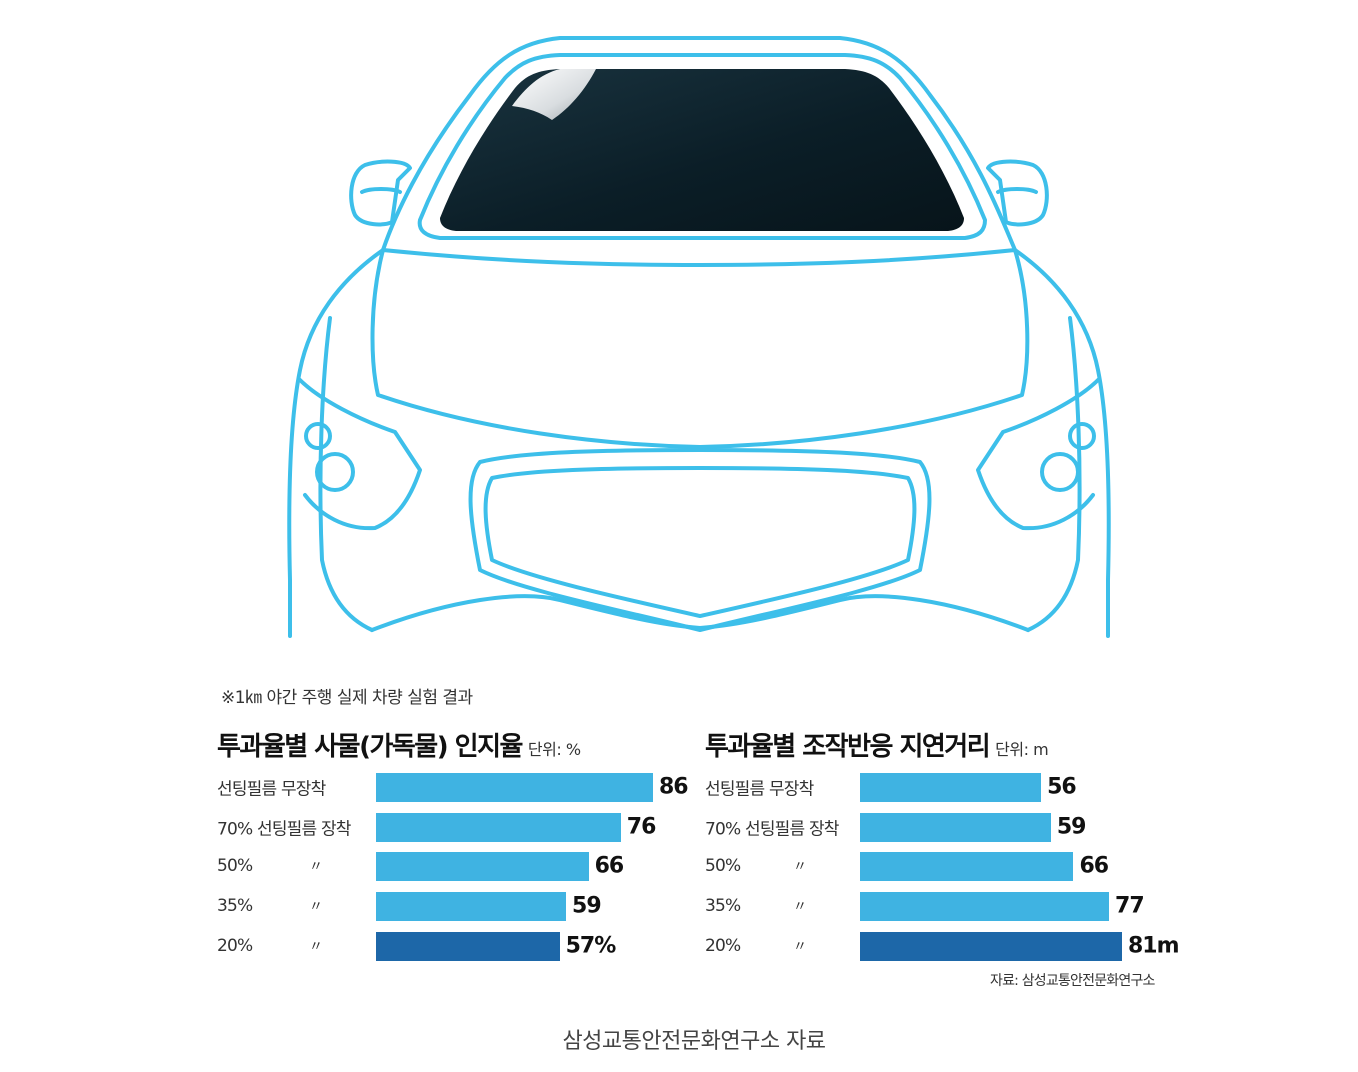 This screenshot has width=1358, height=1072. I want to click on headlight-right, so click(1038, 454).